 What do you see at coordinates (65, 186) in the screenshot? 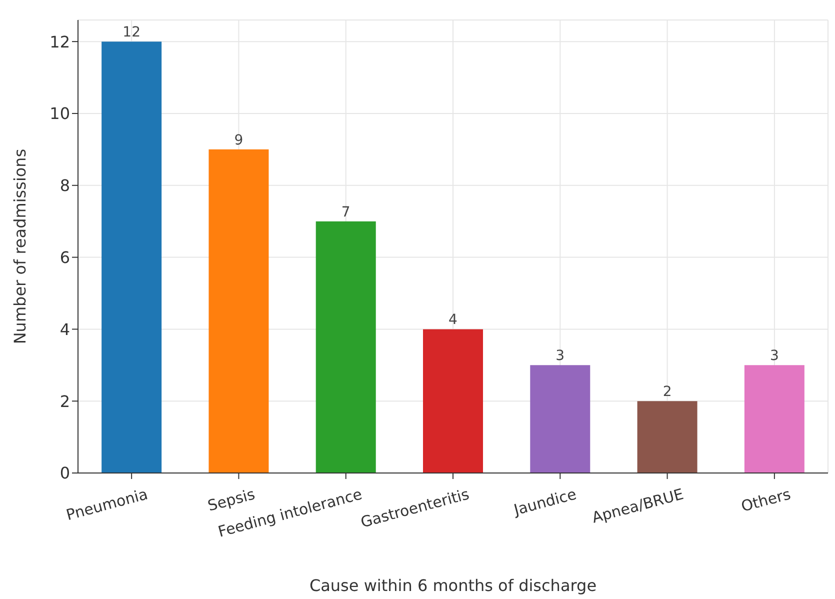
I see `y-tick-label: 8` at bounding box center [65, 186].